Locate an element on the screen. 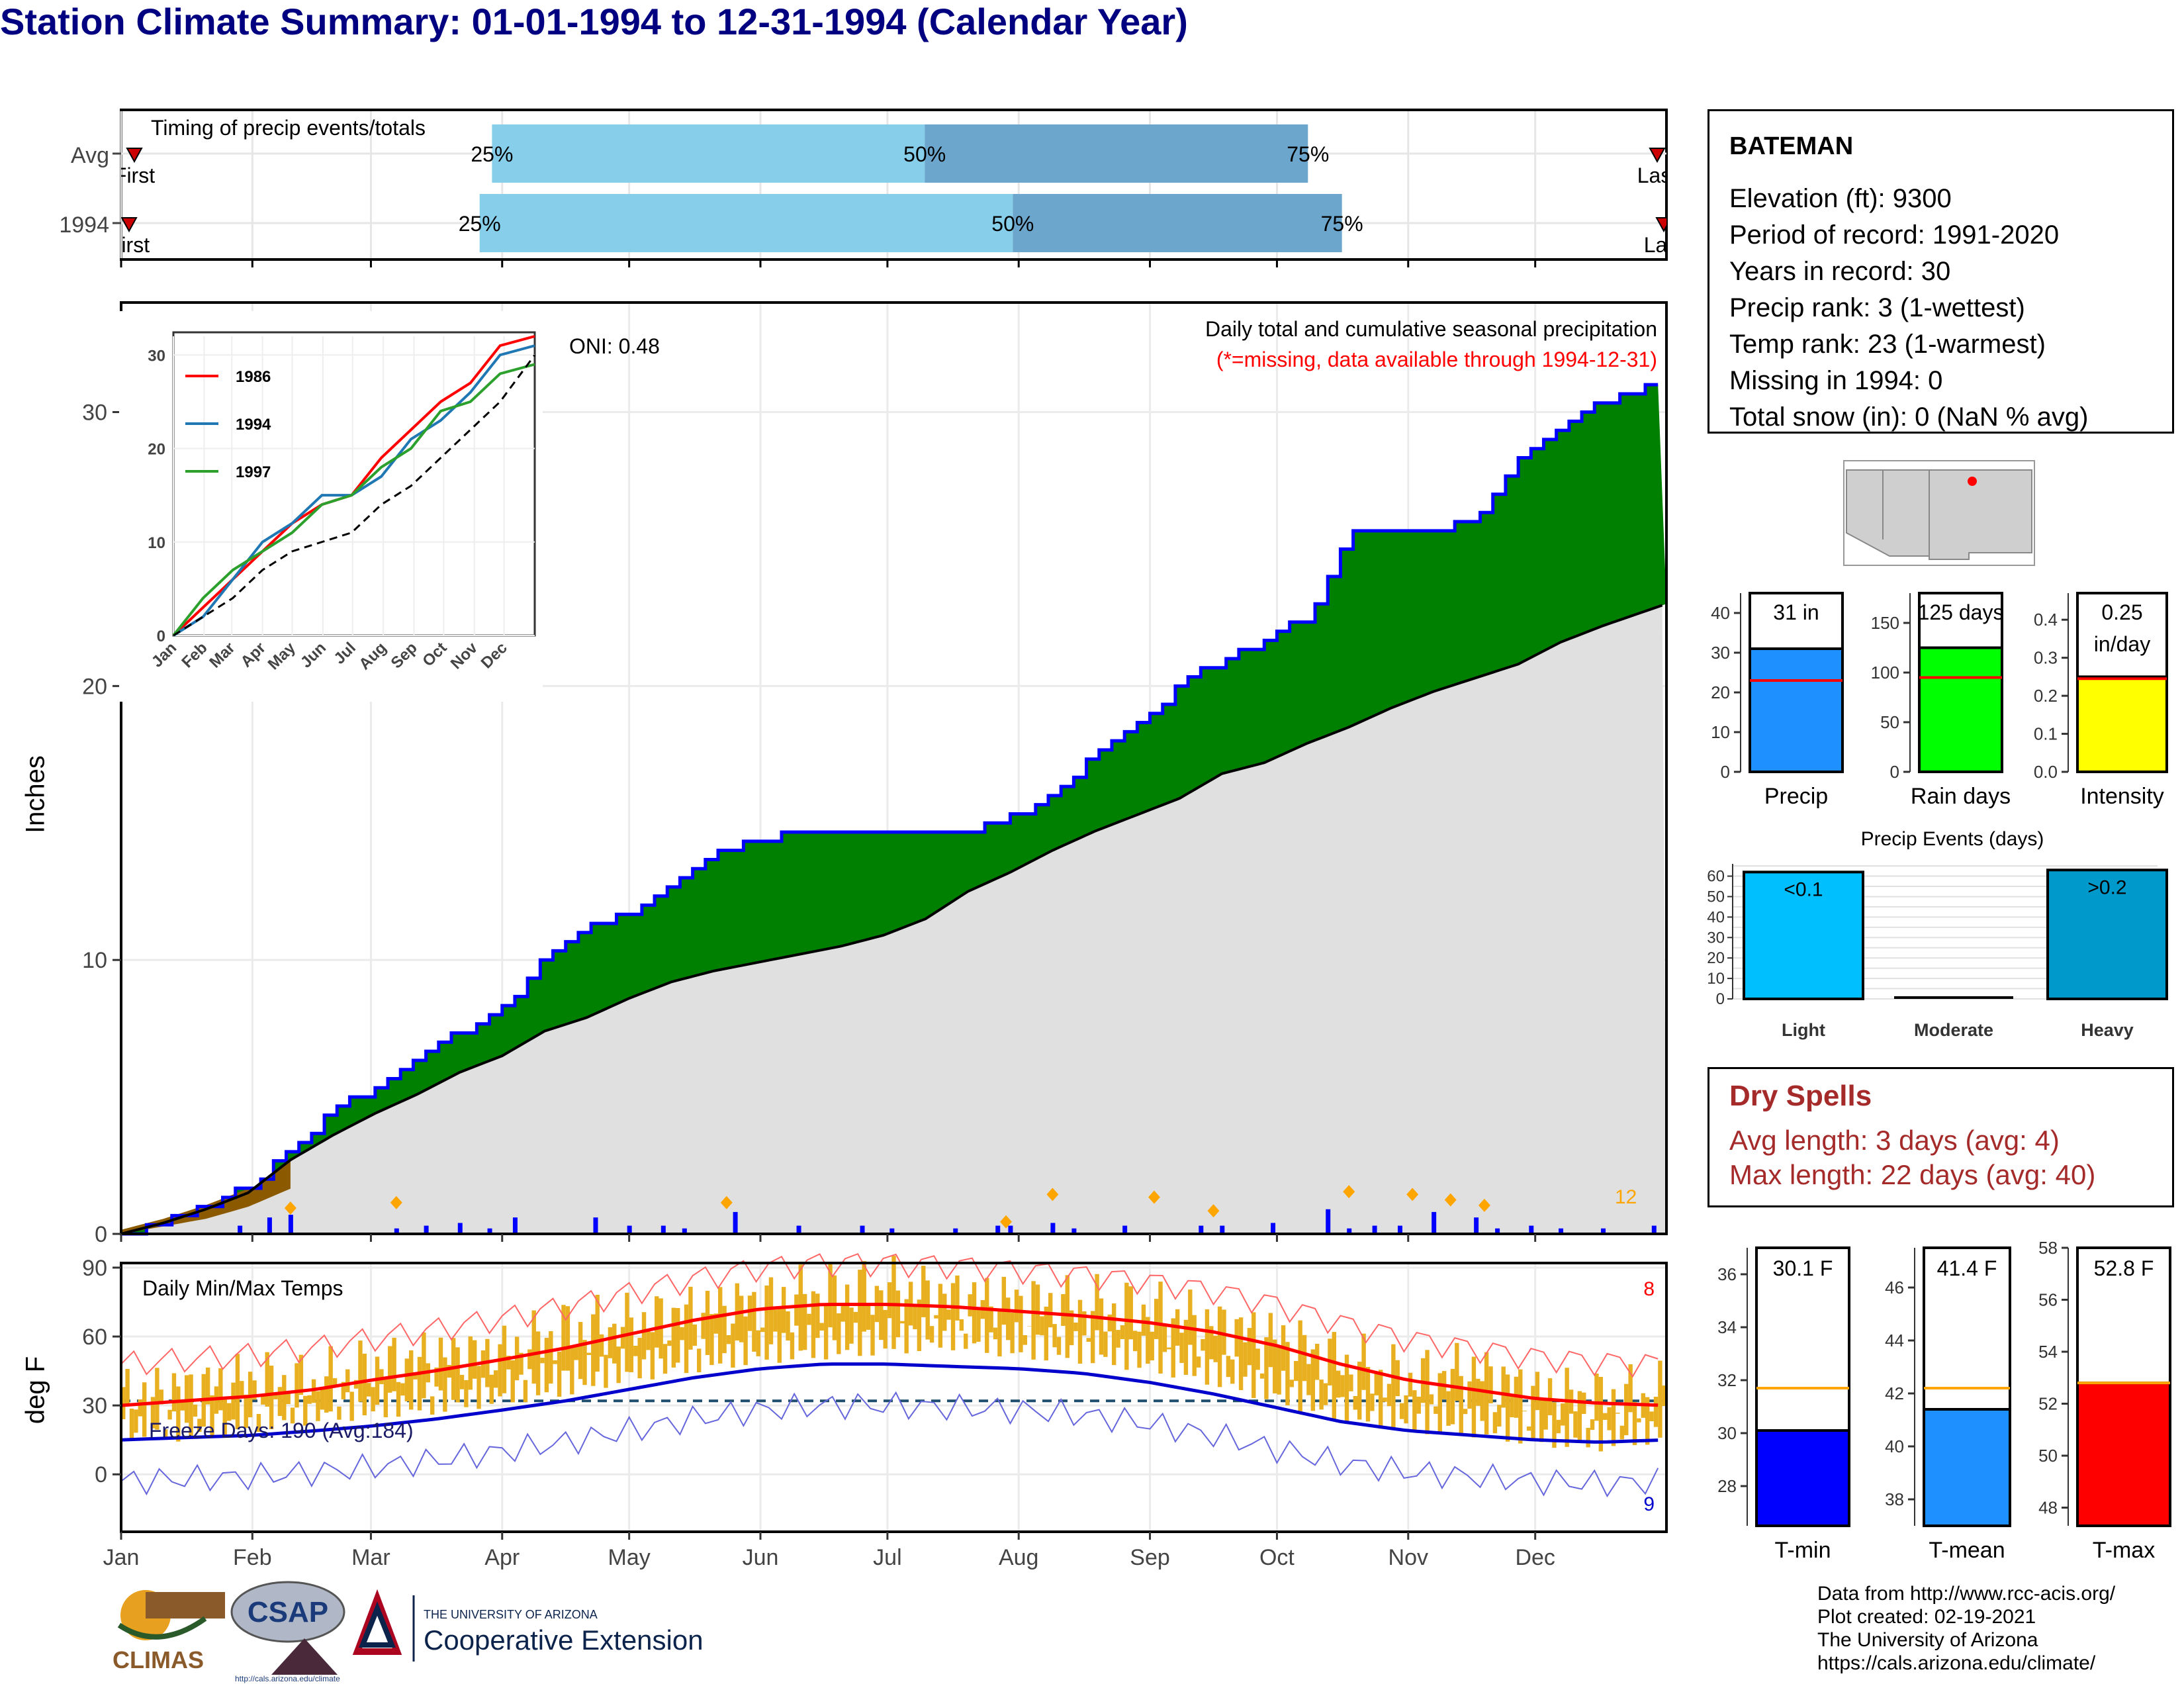 The height and width of the screenshot is (1688, 2184). inset-legend-label: 1997 is located at coordinates (253, 472).